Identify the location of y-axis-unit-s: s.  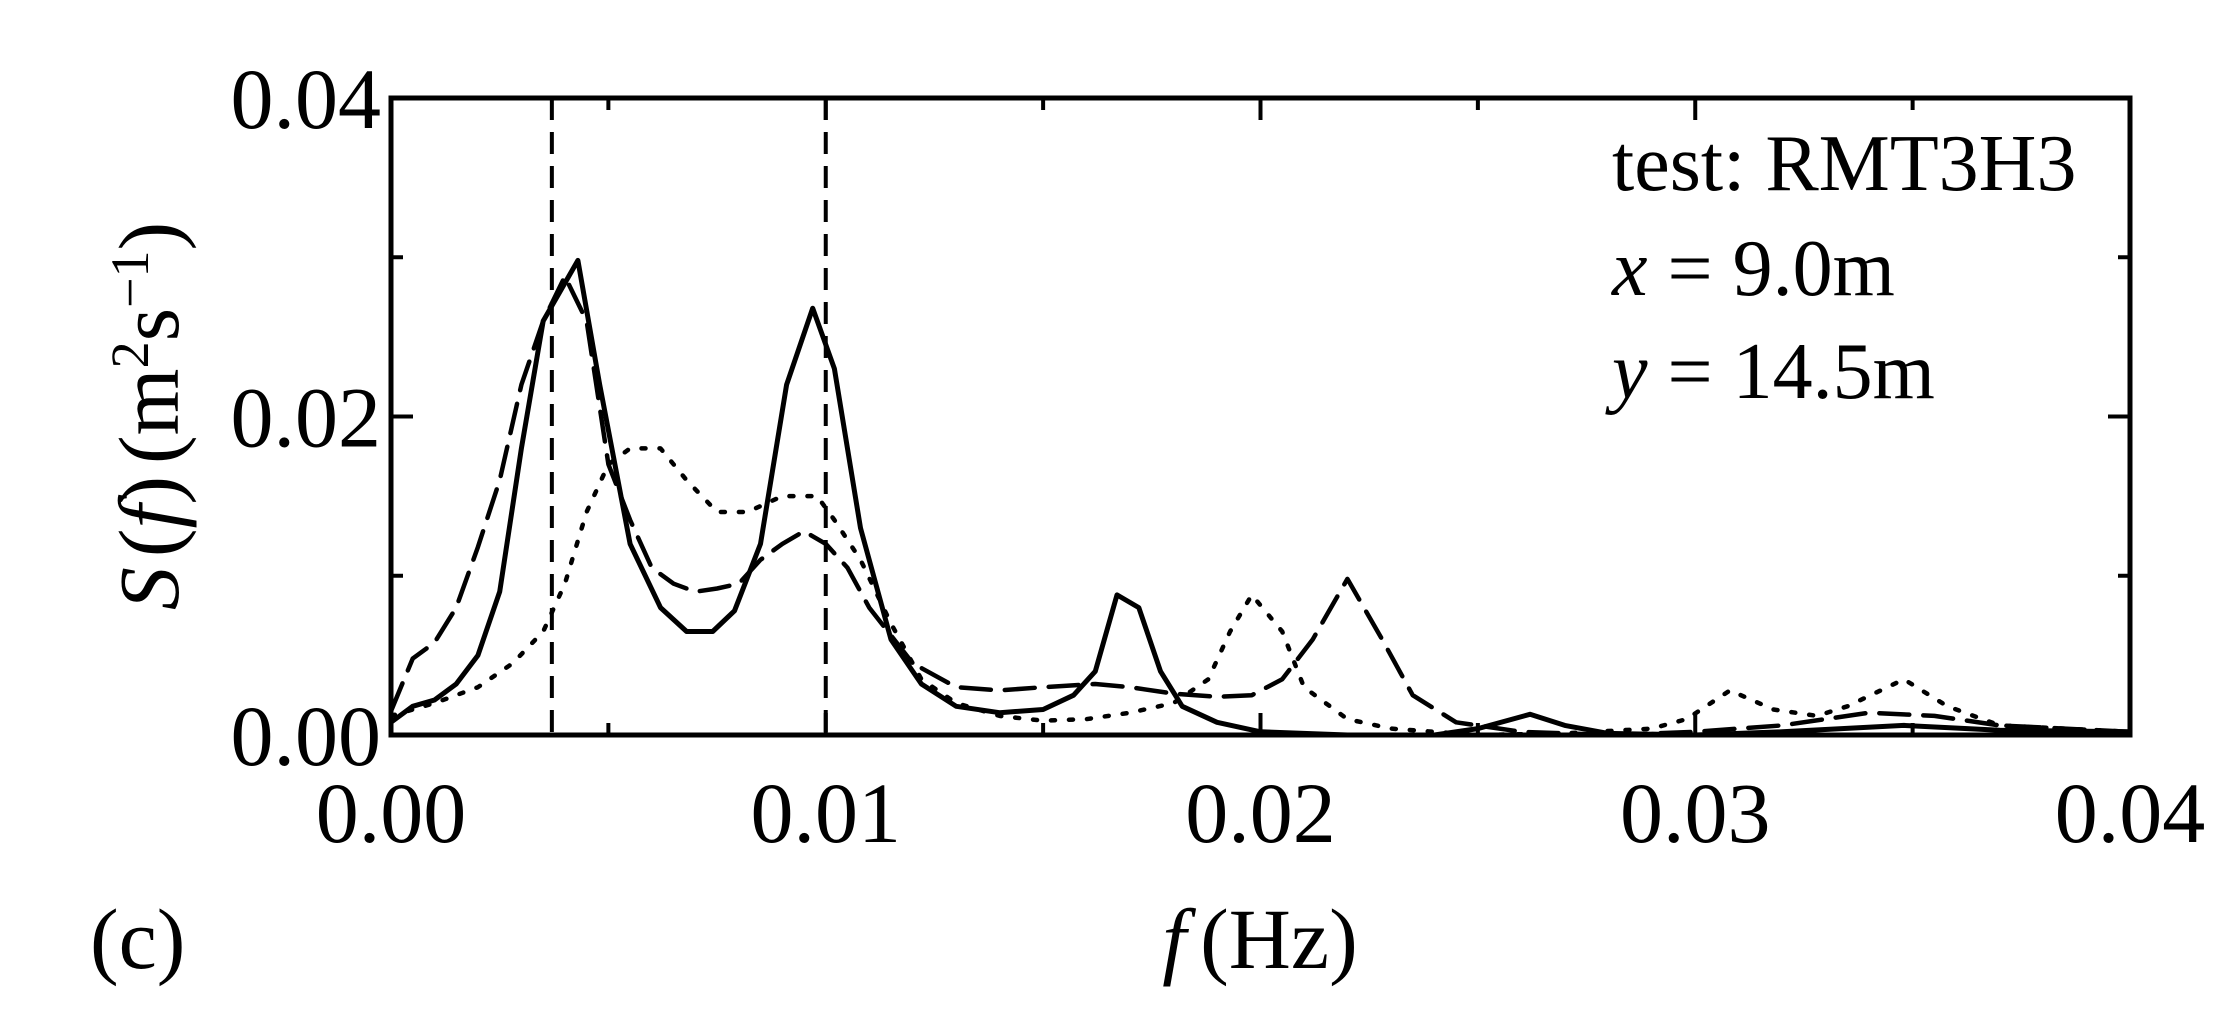
(149, 324).